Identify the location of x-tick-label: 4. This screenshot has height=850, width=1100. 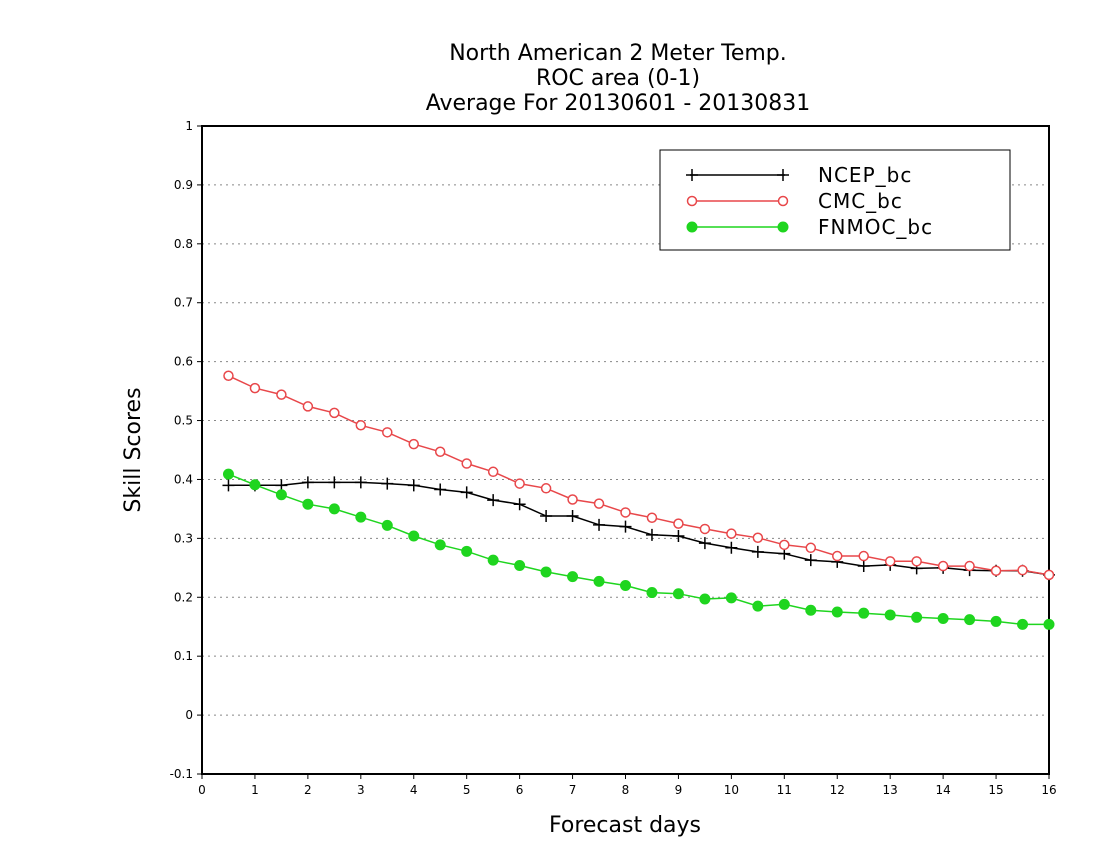
(414, 790).